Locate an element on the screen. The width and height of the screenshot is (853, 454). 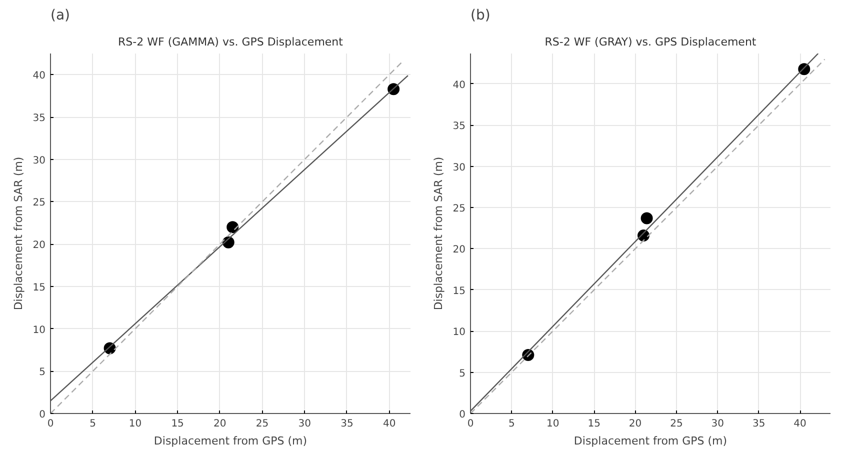
chart-title: RS-2 WF (GAMMA) vs. GPS Displacement is located at coordinates (231, 42).